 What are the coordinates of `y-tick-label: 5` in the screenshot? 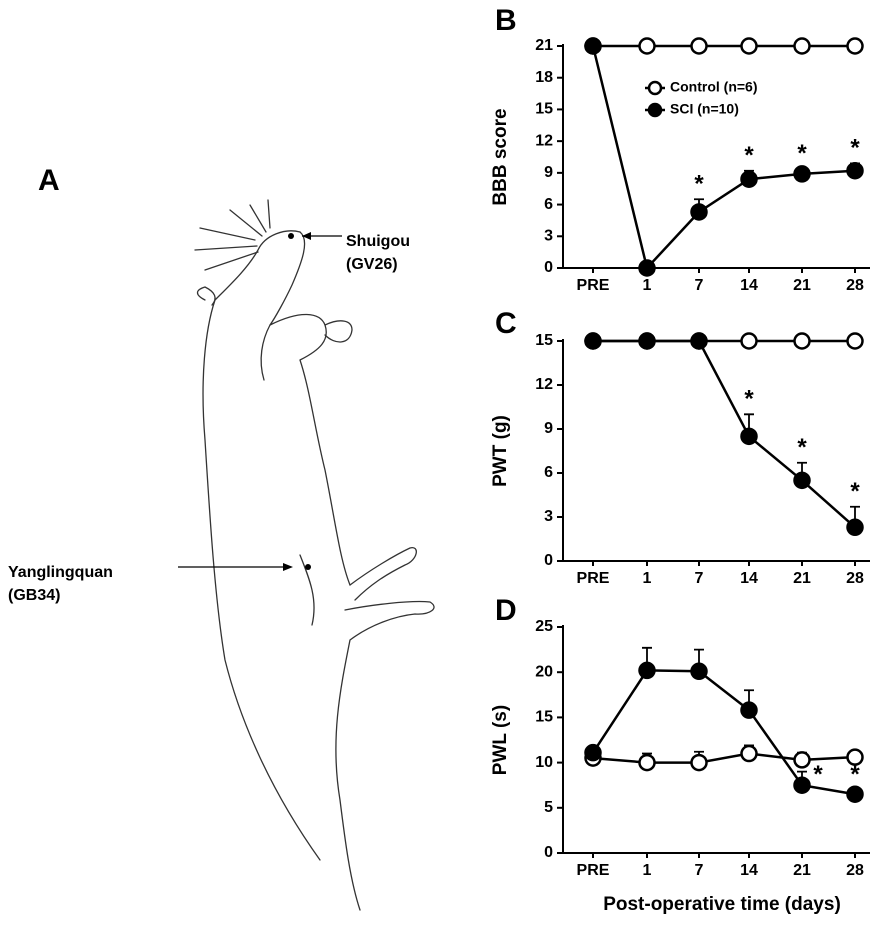 It's located at (548, 807).